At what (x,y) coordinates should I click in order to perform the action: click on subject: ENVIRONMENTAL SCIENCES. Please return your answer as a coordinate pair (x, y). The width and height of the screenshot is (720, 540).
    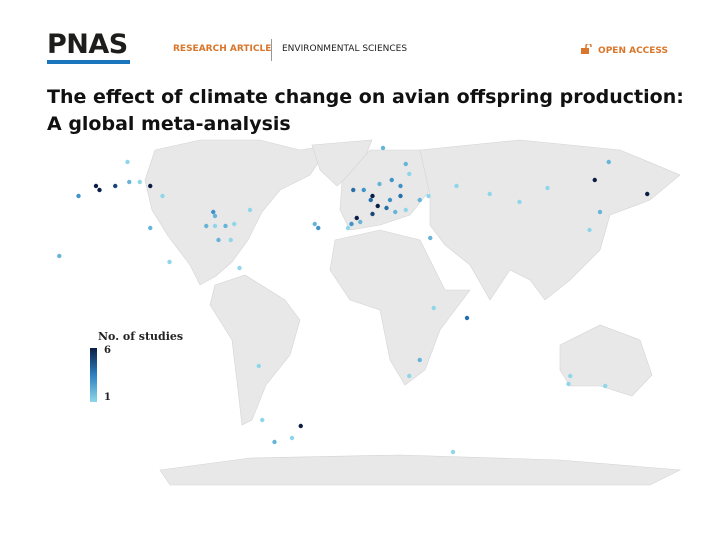
    Looking at the image, I should click on (345, 49).